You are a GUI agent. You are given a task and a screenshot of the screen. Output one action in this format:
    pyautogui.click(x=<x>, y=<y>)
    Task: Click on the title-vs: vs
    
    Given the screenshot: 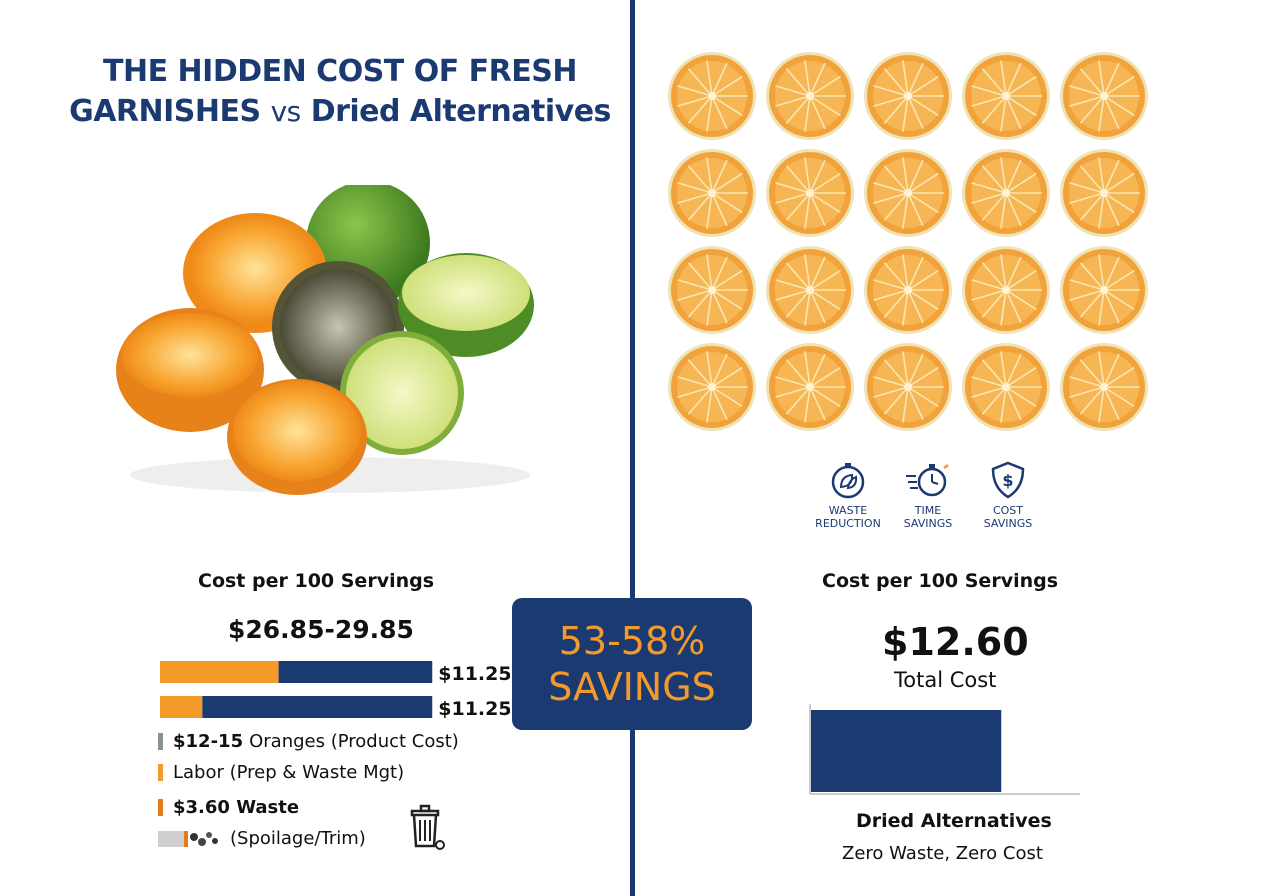 What is the action you would take?
    pyautogui.click(x=286, y=111)
    